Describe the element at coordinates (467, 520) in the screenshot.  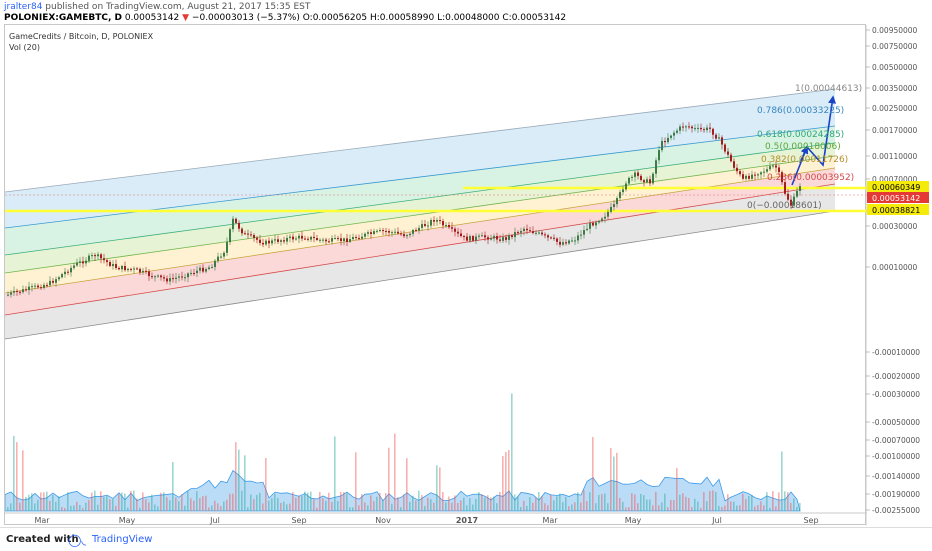
I see `time-tick-label: 2017` at that location.